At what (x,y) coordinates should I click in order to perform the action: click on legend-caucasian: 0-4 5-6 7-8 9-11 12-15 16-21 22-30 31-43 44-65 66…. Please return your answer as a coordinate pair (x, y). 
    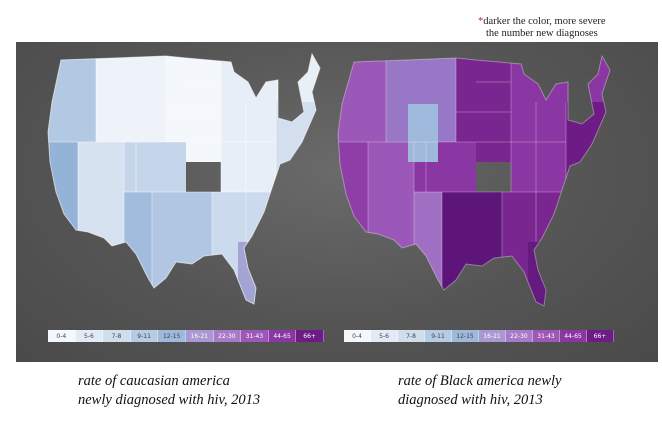
    Looking at the image, I should click on (186, 336).